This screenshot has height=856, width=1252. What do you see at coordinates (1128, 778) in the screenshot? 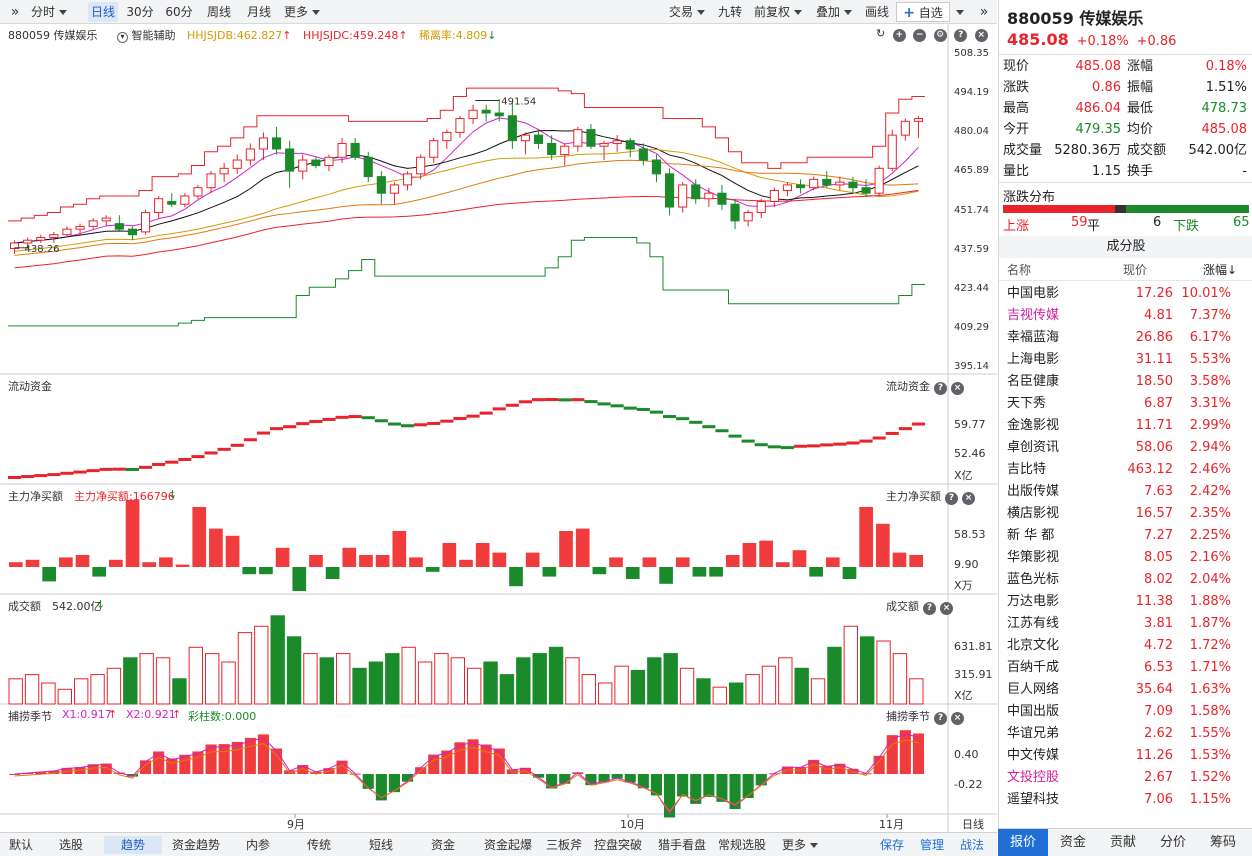
I see `constituent-row: 文投控股 2.67 1.52%` at bounding box center [1128, 778].